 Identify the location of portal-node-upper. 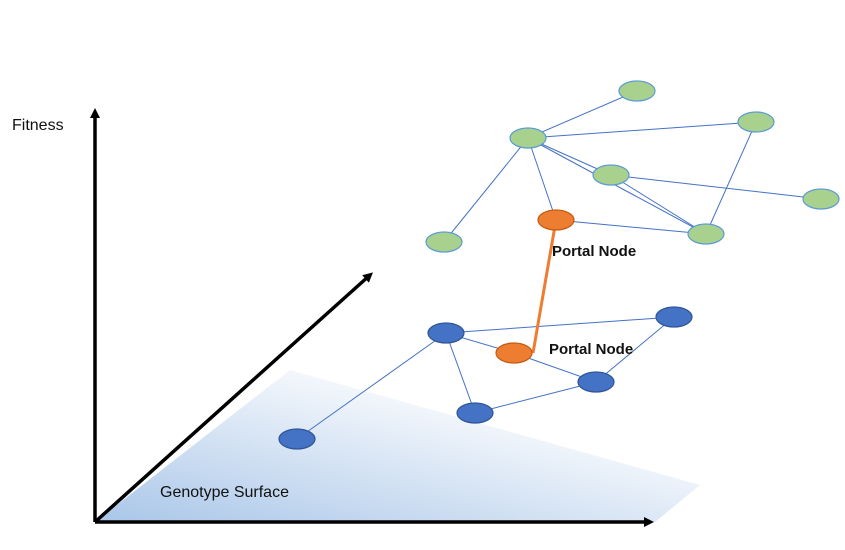
(556, 220).